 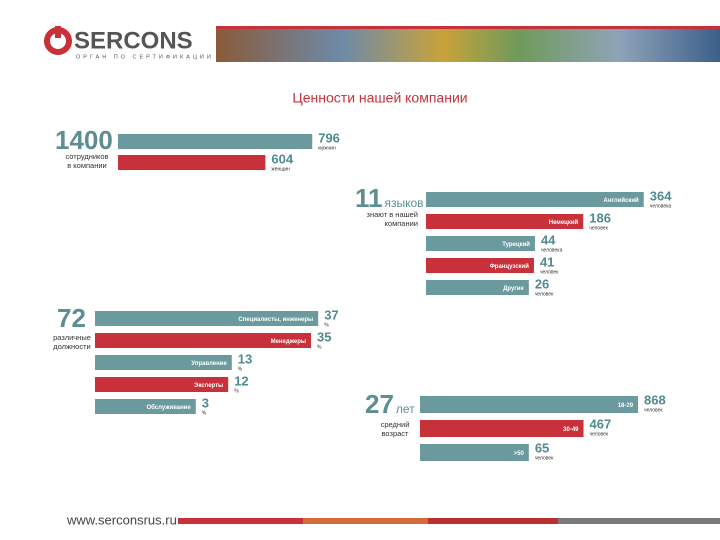 What do you see at coordinates (324, 336) in the screenshot?
I see `value-label: 35` at bounding box center [324, 336].